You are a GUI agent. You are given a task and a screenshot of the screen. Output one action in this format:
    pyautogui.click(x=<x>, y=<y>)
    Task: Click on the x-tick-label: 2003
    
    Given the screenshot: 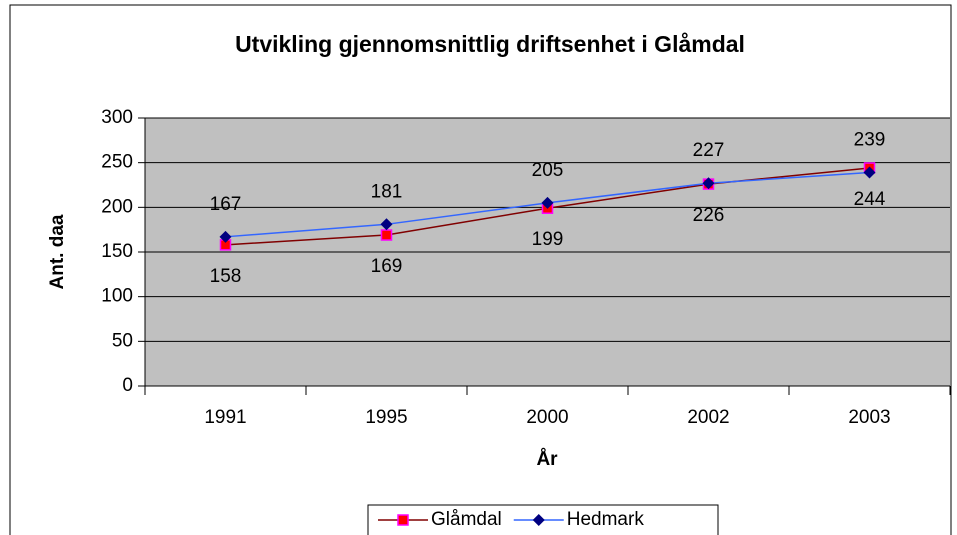 What is the action you would take?
    pyautogui.click(x=869, y=417)
    